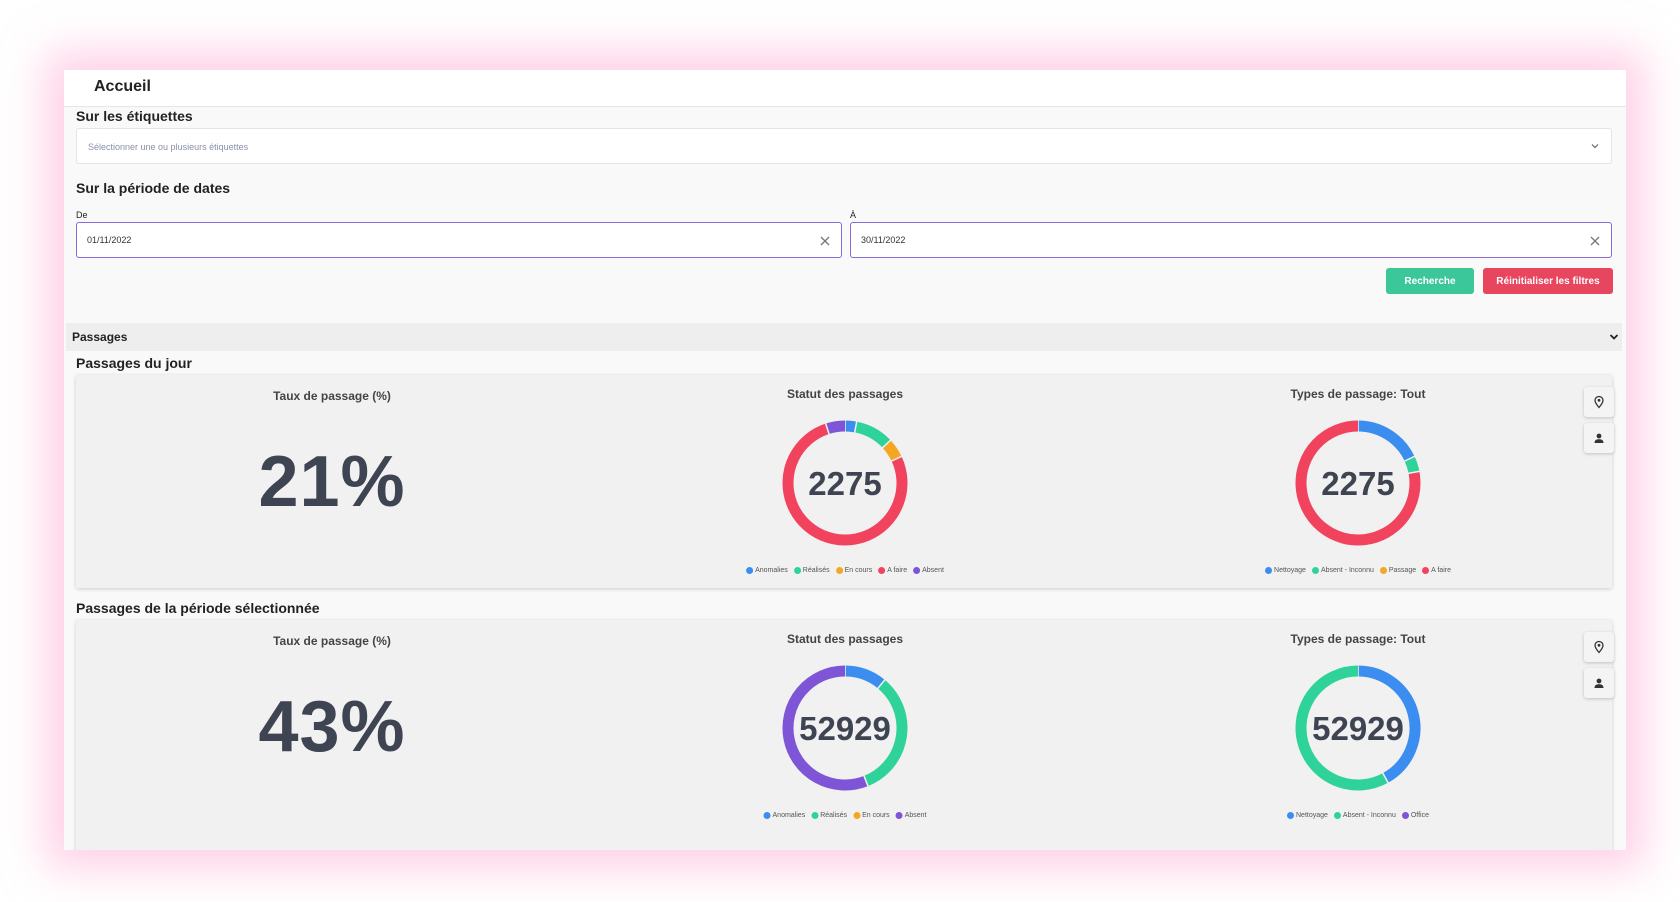  I want to click on legend-label: Anomalies, so click(771, 570).